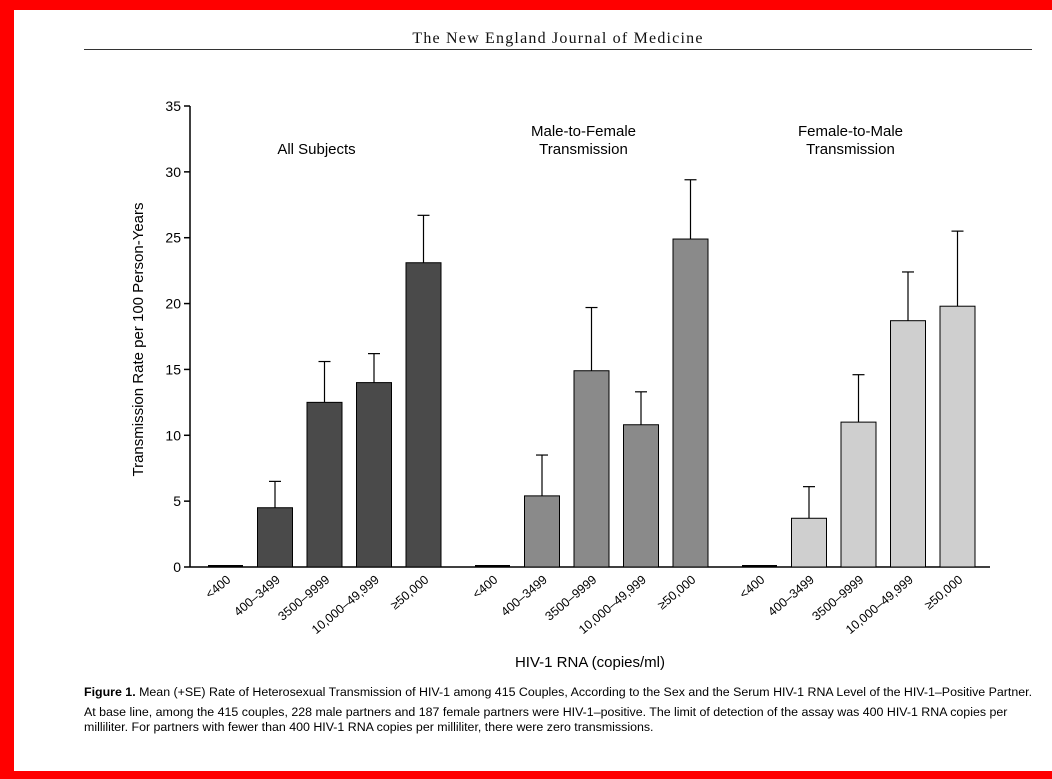  I want to click on y-tick-label: 10, so click(173, 435).